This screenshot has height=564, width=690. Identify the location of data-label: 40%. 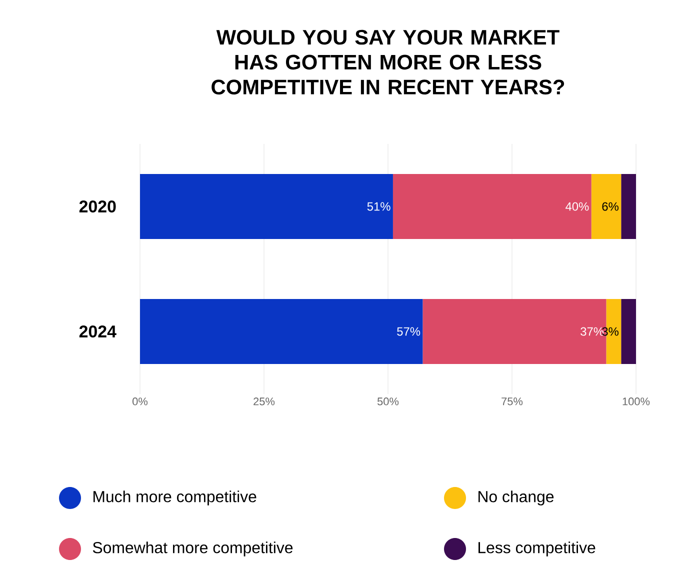
(577, 206).